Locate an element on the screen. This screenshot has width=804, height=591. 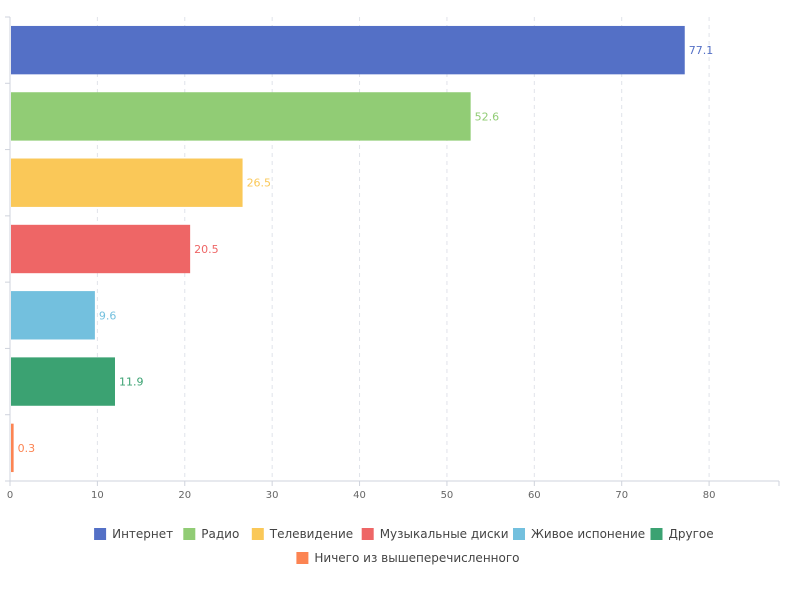
legend-item: Интернет is located at coordinates (133, 534).